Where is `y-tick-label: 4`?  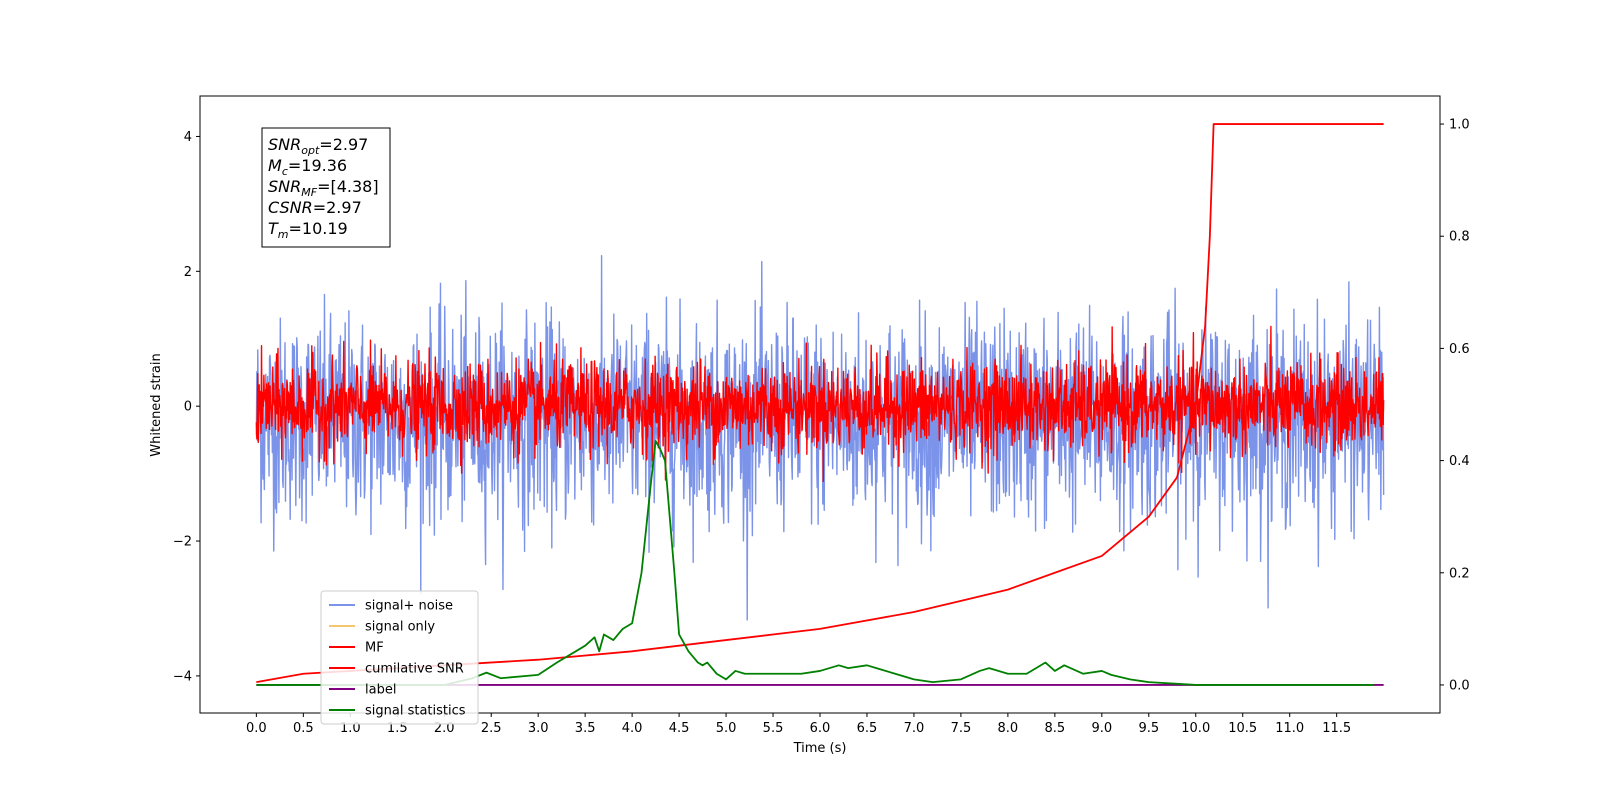 y-tick-label: 4 is located at coordinates (188, 137).